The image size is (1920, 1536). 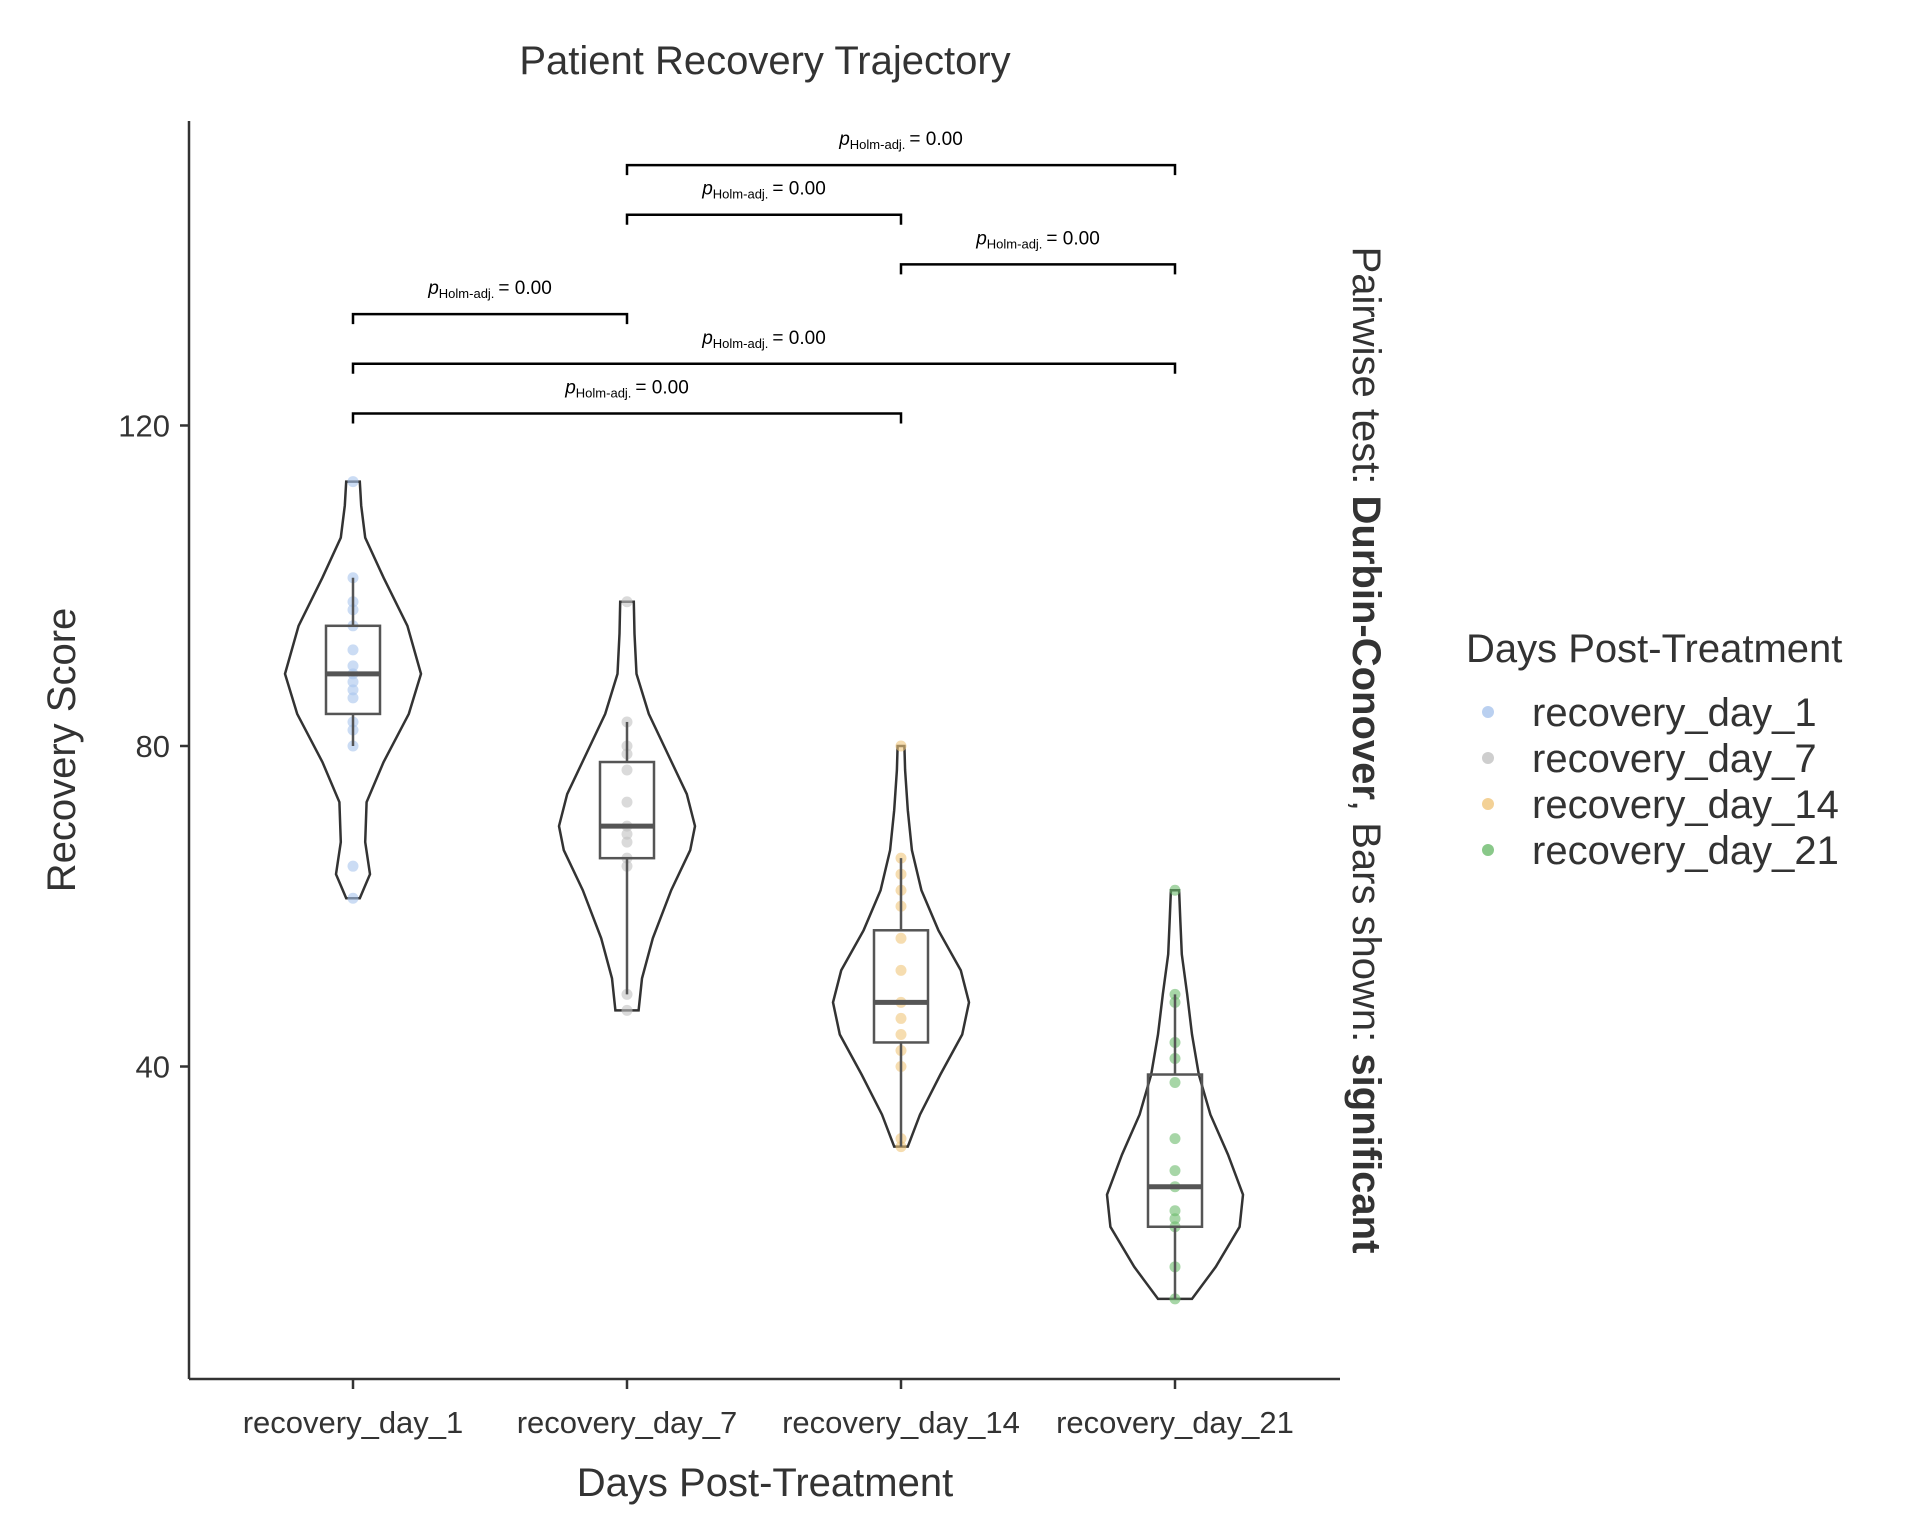 I want to click on legend-label: recovery_day_21, so click(x=1685, y=851).